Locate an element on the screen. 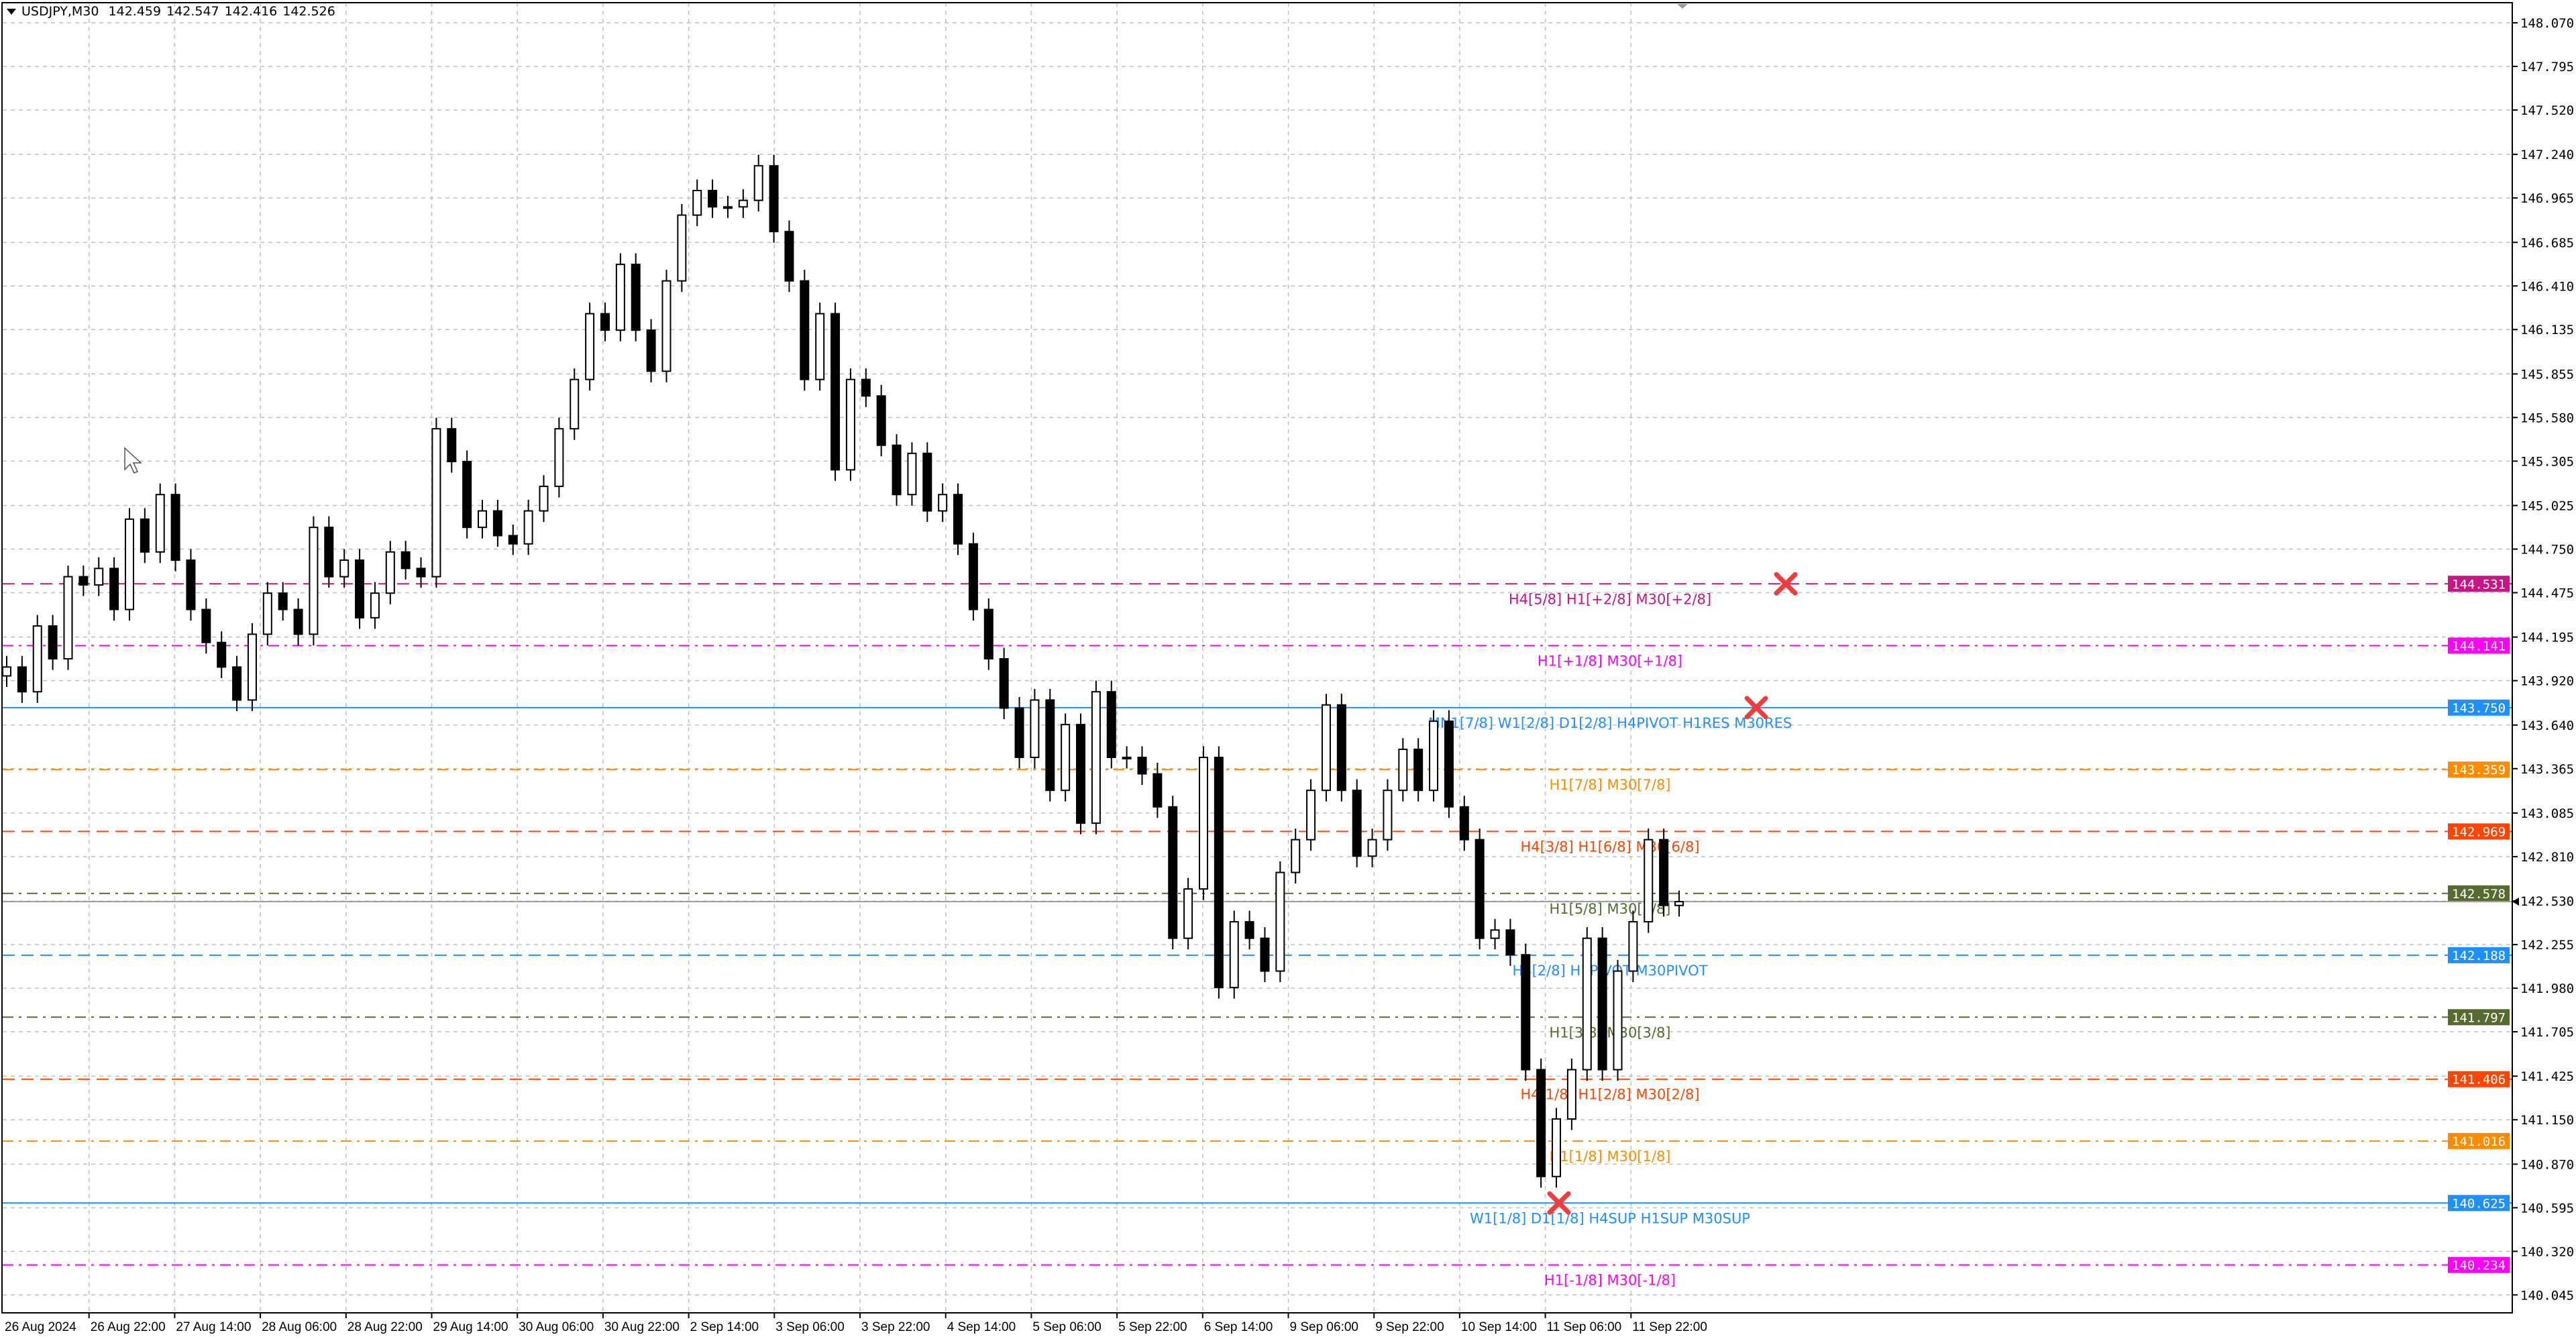  open-value: 142.459 is located at coordinates (135, 11).